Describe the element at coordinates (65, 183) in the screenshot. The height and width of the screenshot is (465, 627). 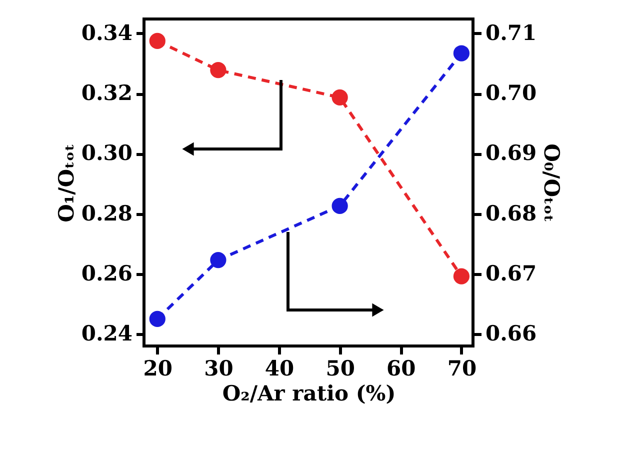
I see `y-axis-title: O₁/Oₜₒₜ` at that location.